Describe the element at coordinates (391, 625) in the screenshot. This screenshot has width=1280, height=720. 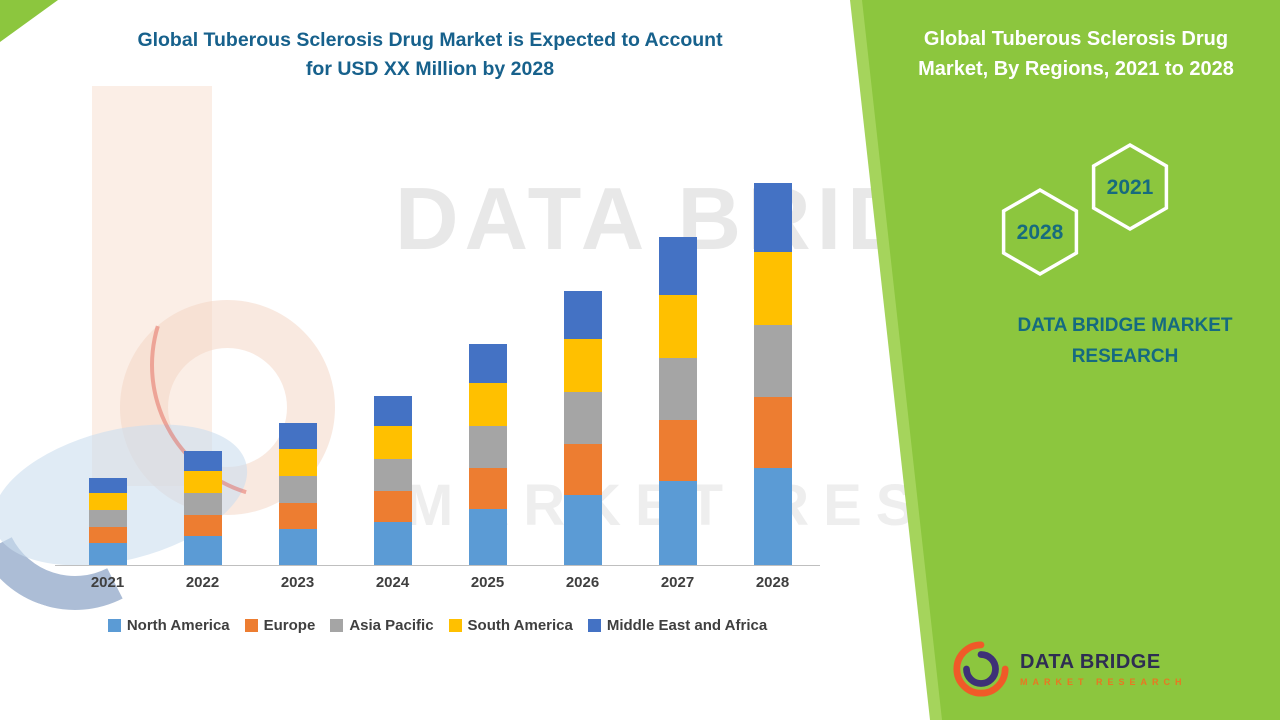
I see `legend-label-asia-pacific: Asia Pacific` at that location.